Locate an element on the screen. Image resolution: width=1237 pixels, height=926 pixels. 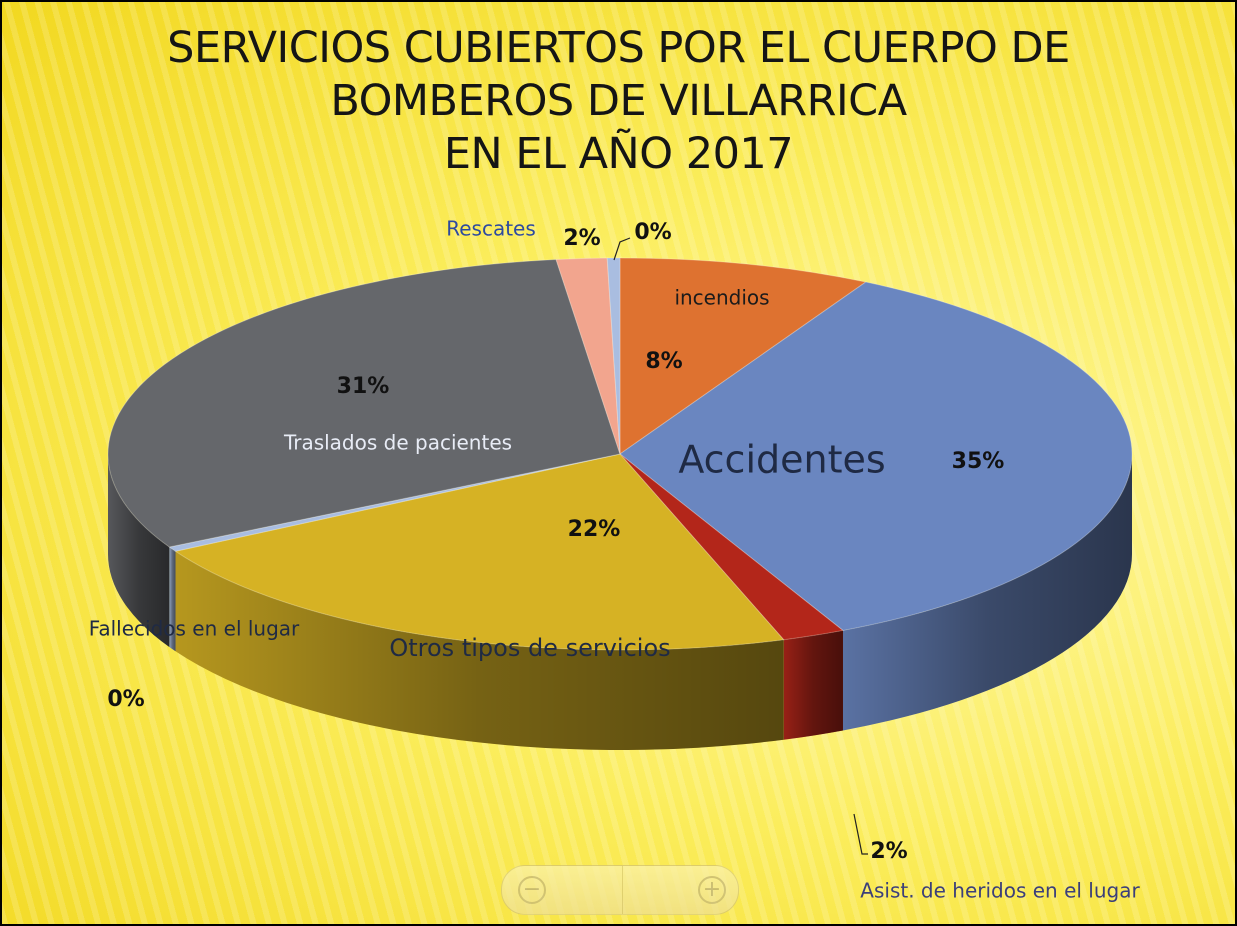
slice-pct-7: 0% is located at coordinates (652, 232).